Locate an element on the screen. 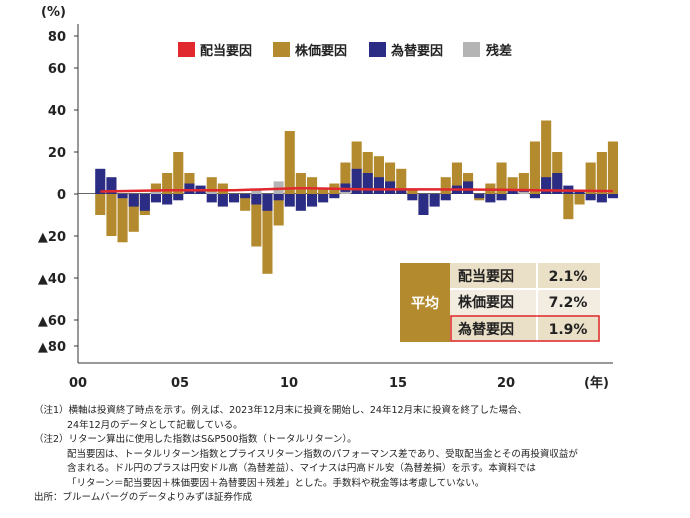  average-row-fx is located at coordinates (525, 328).